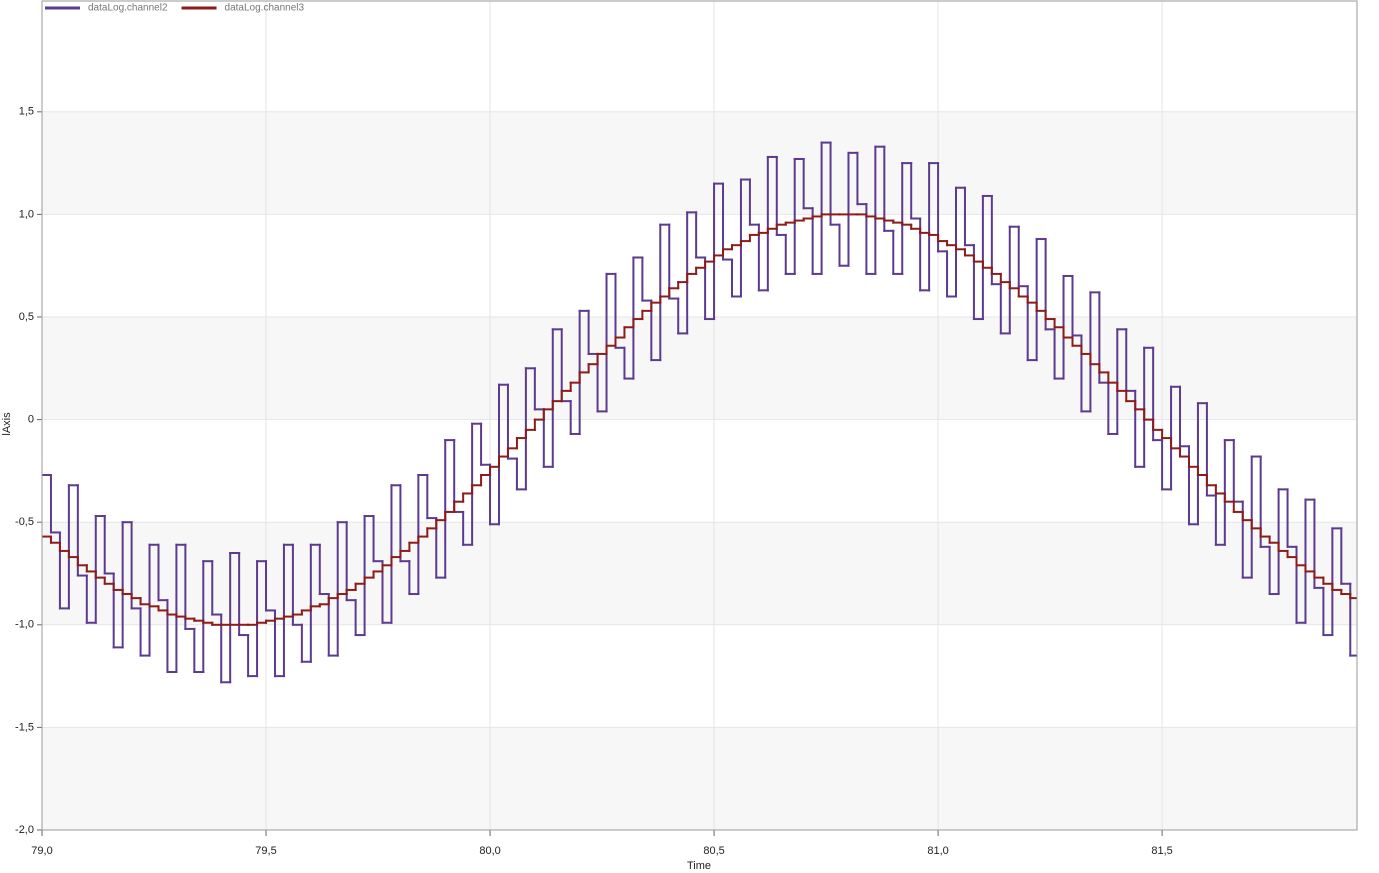 Image resolution: width=1379 pixels, height=873 pixels. I want to click on y-tick-label: 1,0, so click(26, 214).